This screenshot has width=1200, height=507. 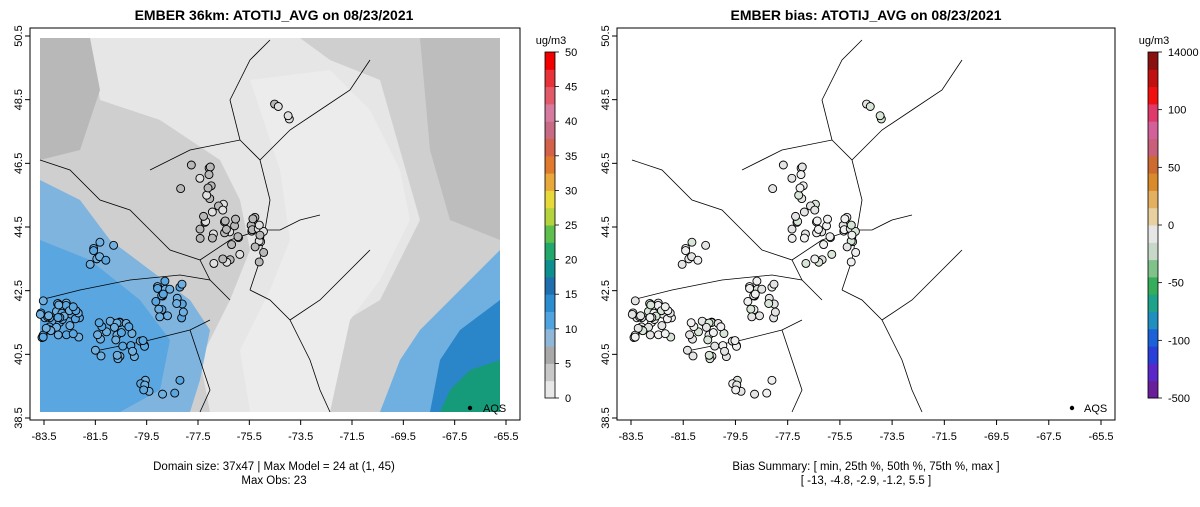 What do you see at coordinates (19, 226) in the screenshot?
I see `left-y-tick-label: 44.5` at bounding box center [19, 226].